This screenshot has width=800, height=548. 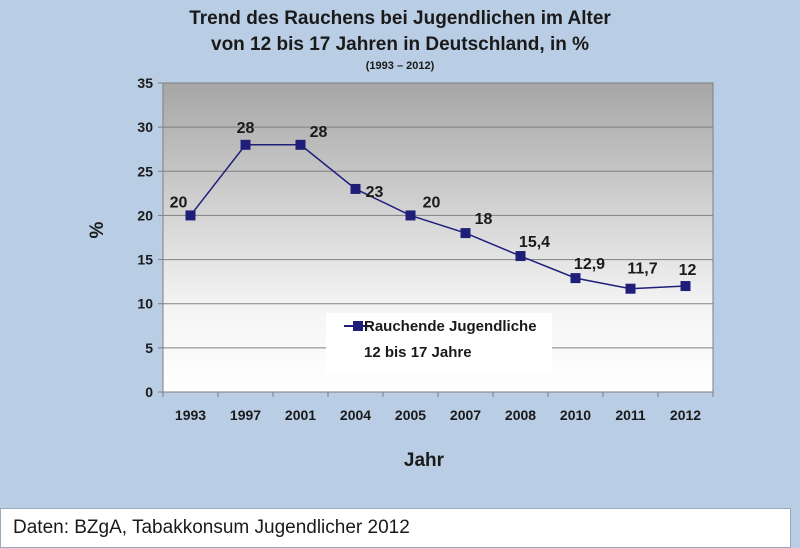 I want to click on x-tick-label: 2007, so click(x=465, y=415).